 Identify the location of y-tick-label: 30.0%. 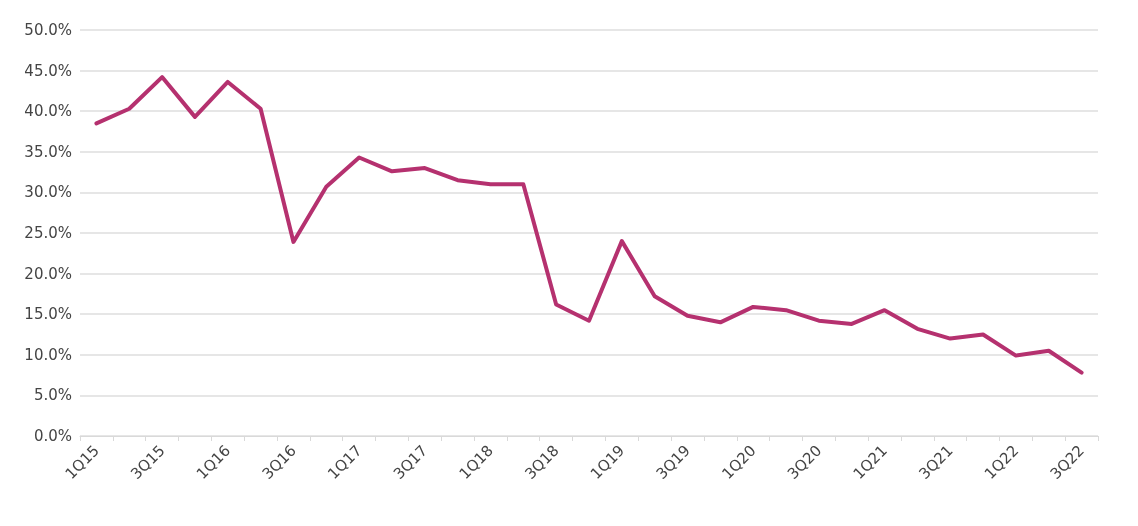
(48, 192).